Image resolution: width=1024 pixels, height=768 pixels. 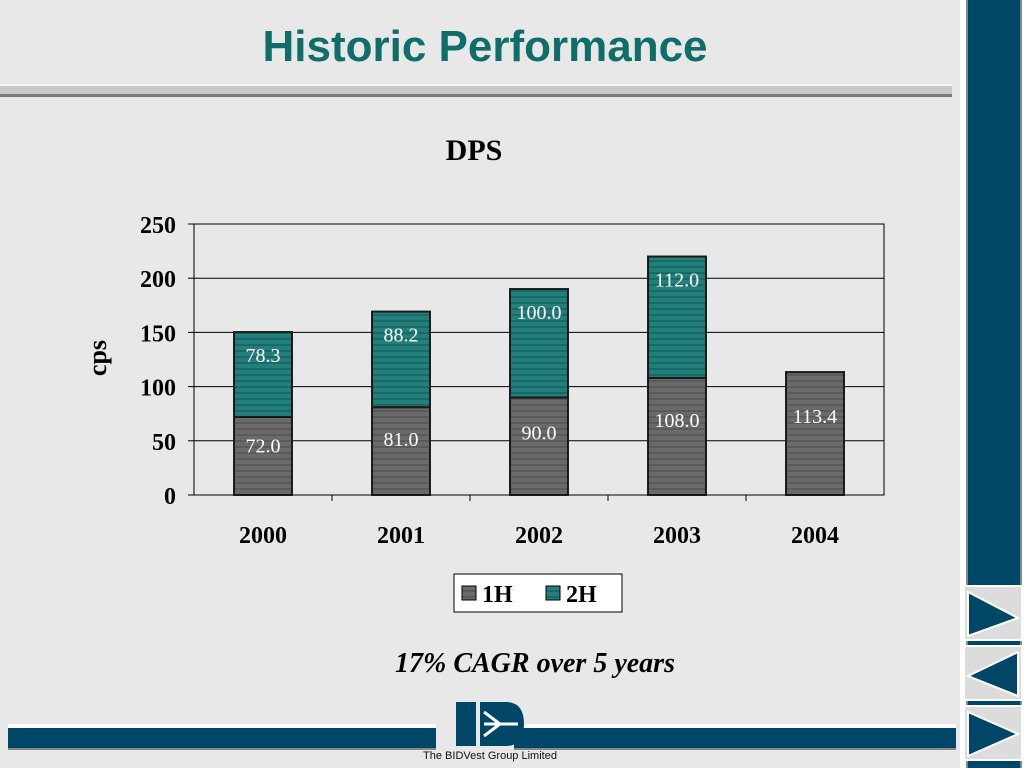 I want to click on y-tick-label: 50, so click(x=164, y=443).